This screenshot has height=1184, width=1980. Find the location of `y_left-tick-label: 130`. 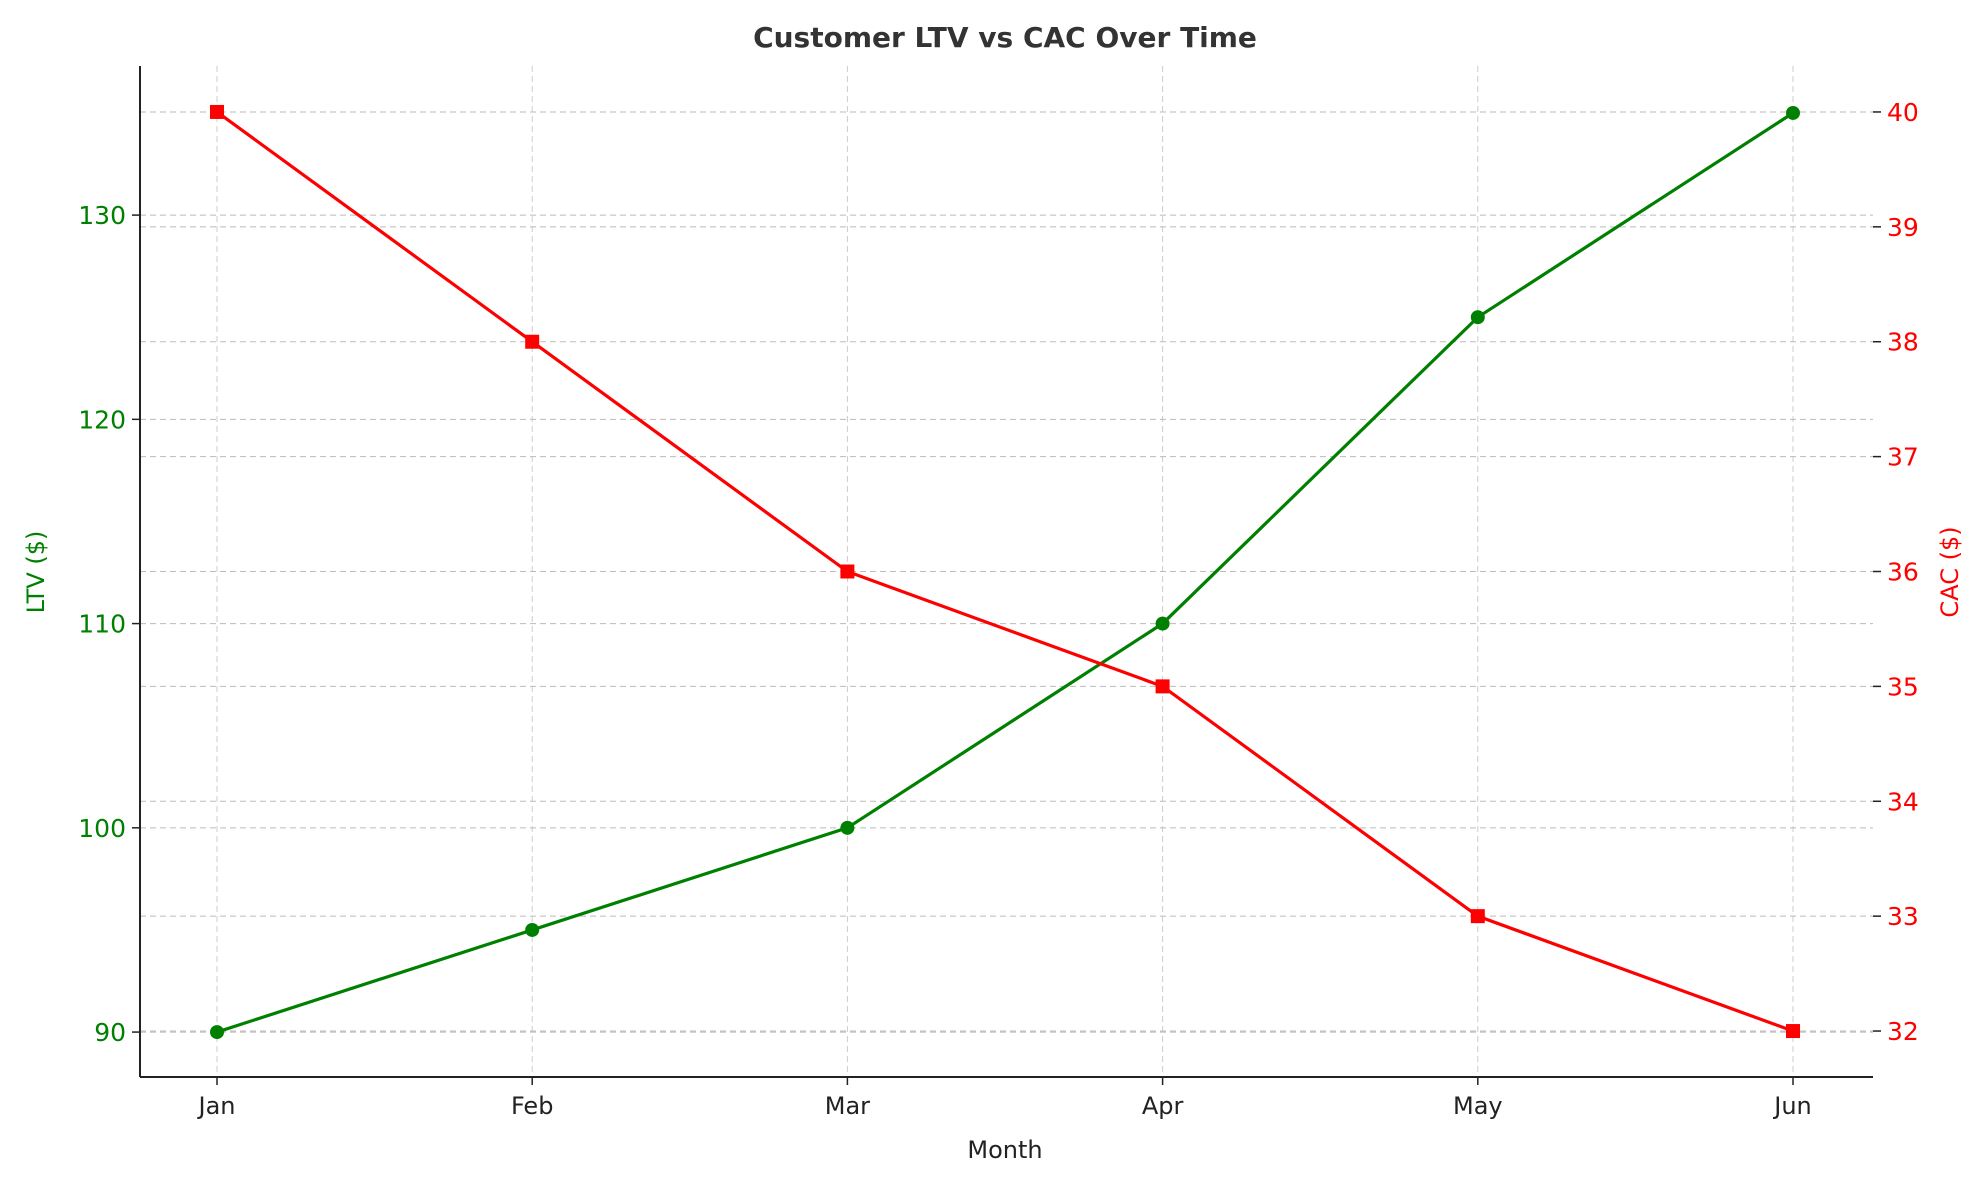

y_left-tick-label: 130 is located at coordinates (102, 215).